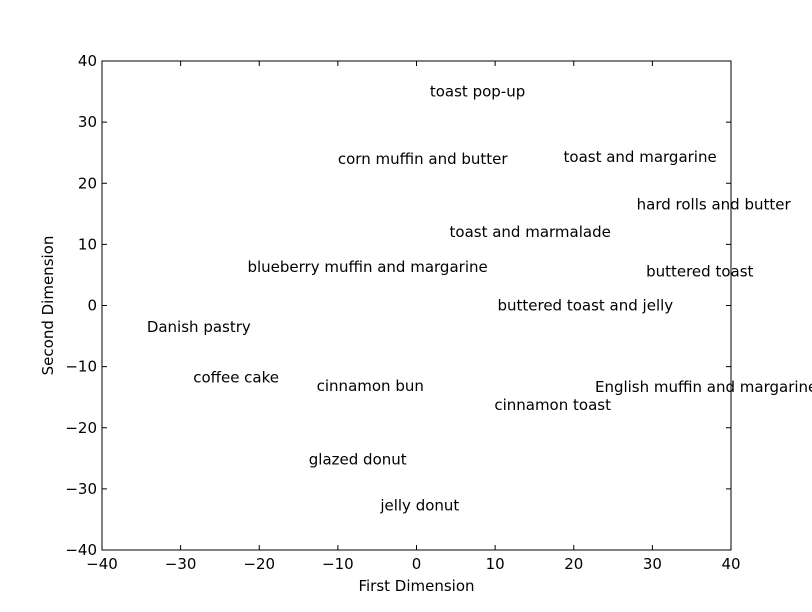  Describe the element at coordinates (358, 460) in the screenshot. I see `point-label: glazed donut` at that location.